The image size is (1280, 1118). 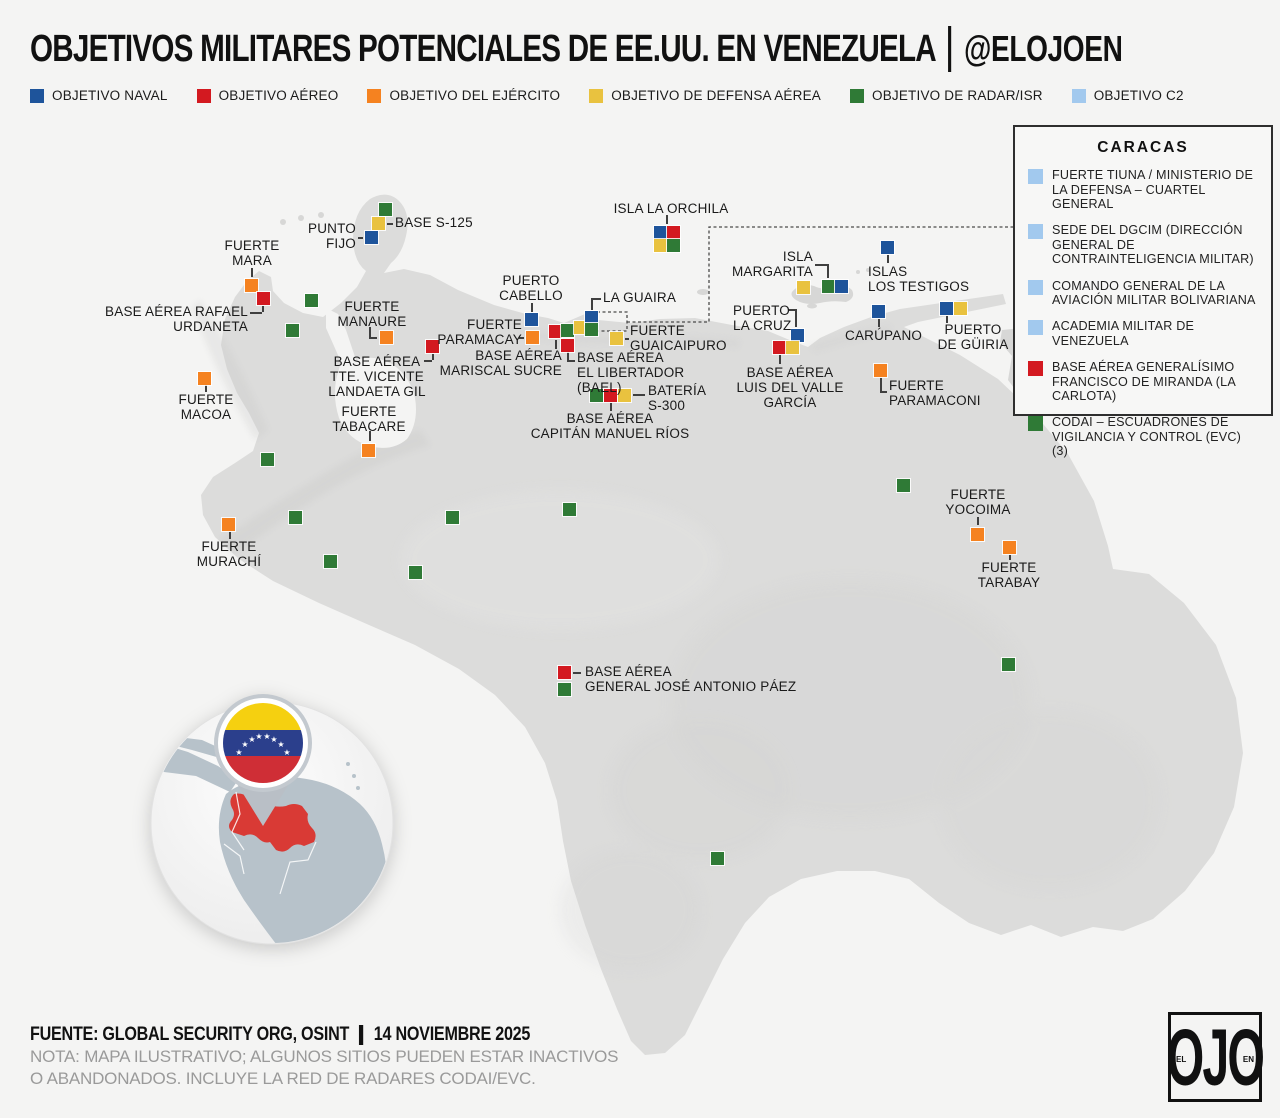 I want to click on footer-separator, so click(x=361, y=1035).